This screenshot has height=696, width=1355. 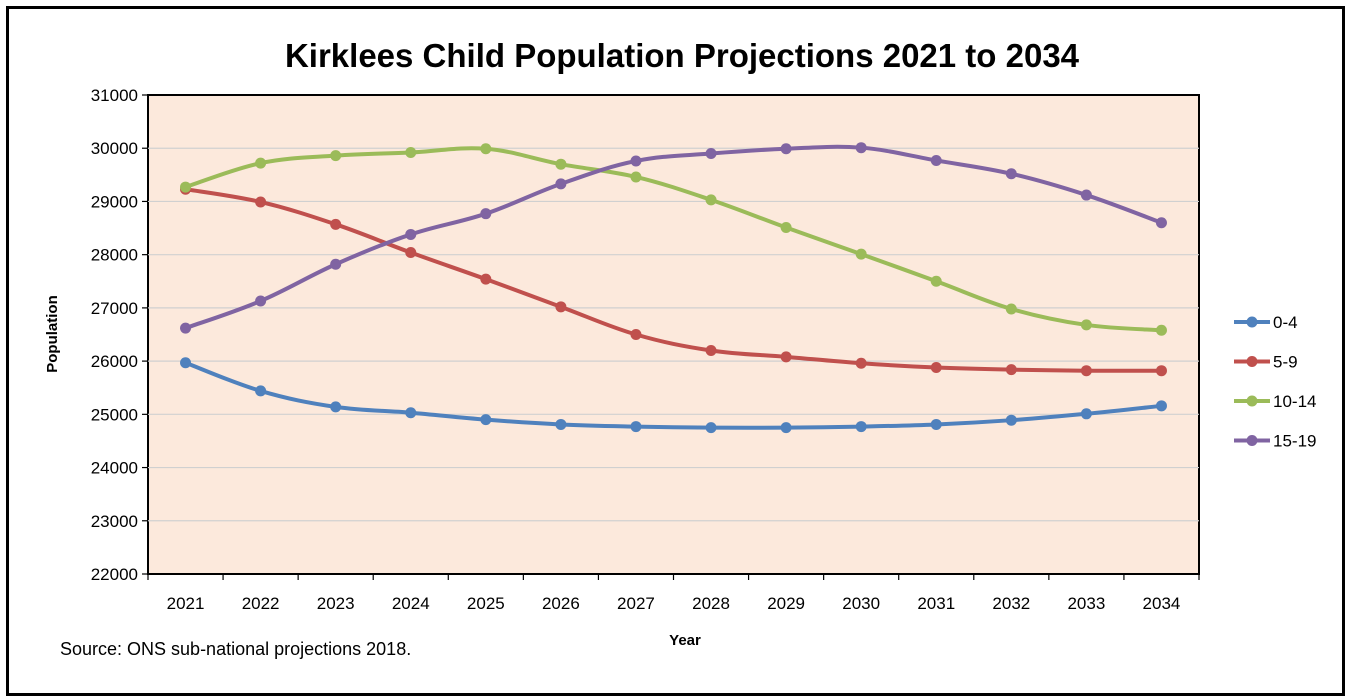 What do you see at coordinates (786, 603) in the screenshot?
I see `x-tick-label: 2029` at bounding box center [786, 603].